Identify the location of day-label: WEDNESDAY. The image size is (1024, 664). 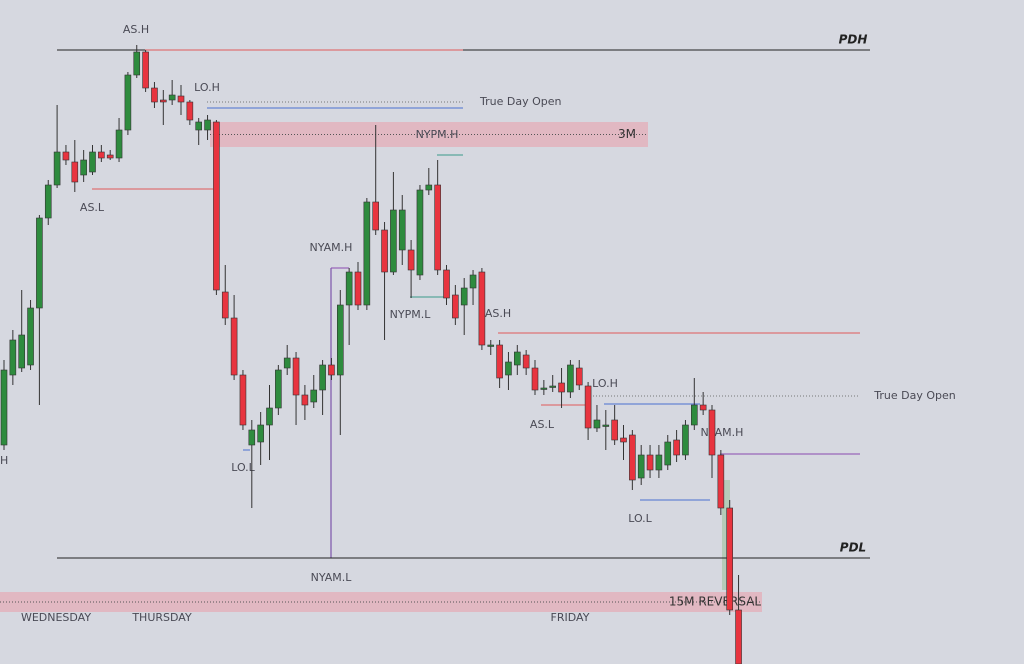
(56, 617).